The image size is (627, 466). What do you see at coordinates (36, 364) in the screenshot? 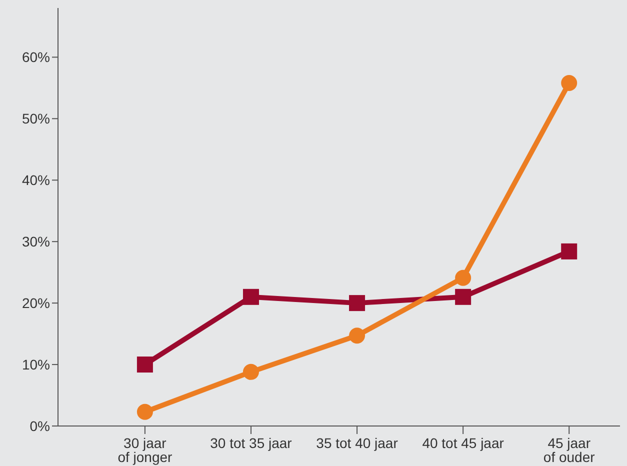
I see `y-tick-label: 10%` at bounding box center [36, 364].